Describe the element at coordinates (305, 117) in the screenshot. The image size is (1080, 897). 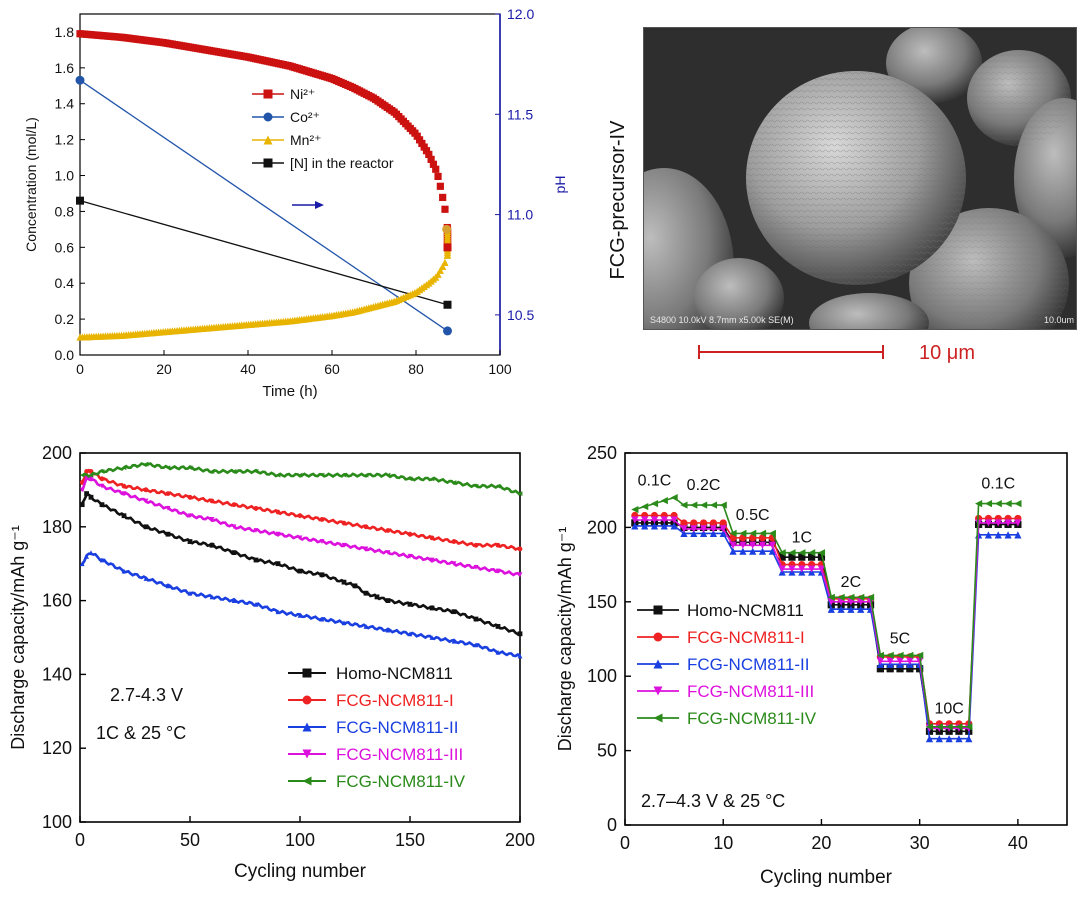
I see `legend-label: Co²⁺` at that location.